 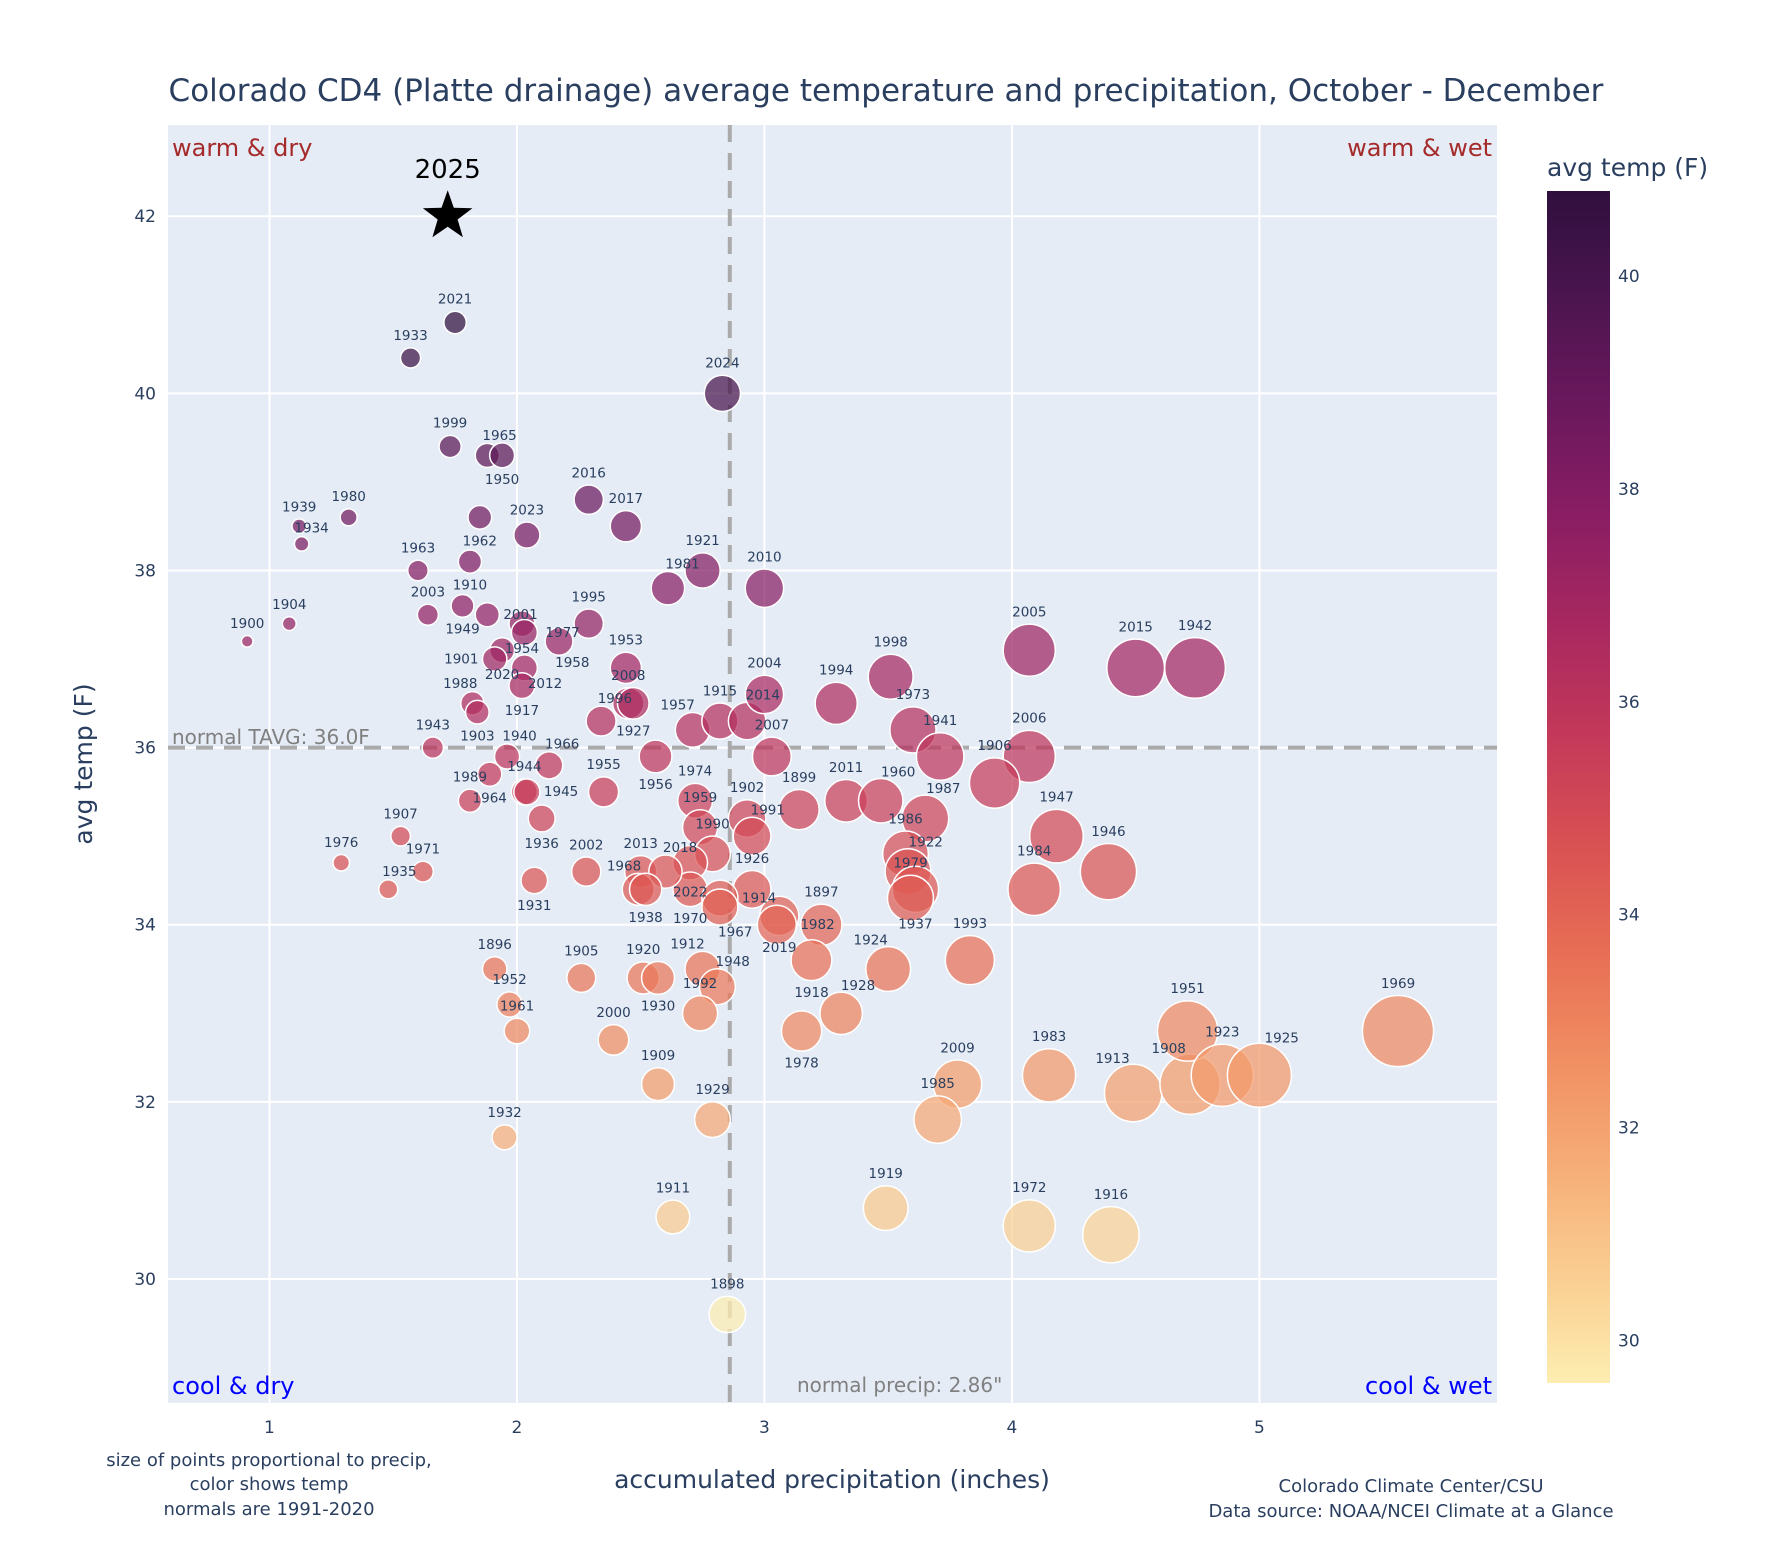 I want to click on point-label: 1954, so click(x=522, y=649).